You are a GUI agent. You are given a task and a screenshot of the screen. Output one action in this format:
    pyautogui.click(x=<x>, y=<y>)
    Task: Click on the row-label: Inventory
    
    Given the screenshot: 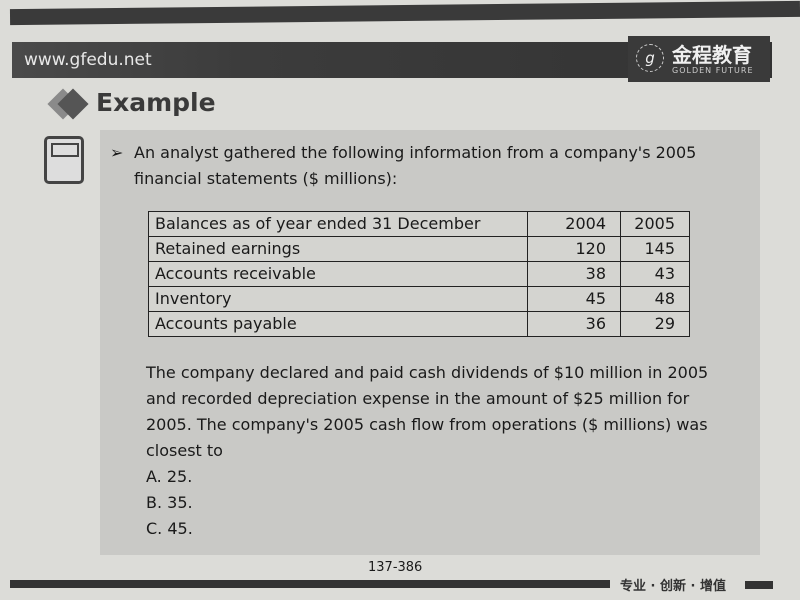 What is the action you would take?
    pyautogui.click(x=338, y=299)
    